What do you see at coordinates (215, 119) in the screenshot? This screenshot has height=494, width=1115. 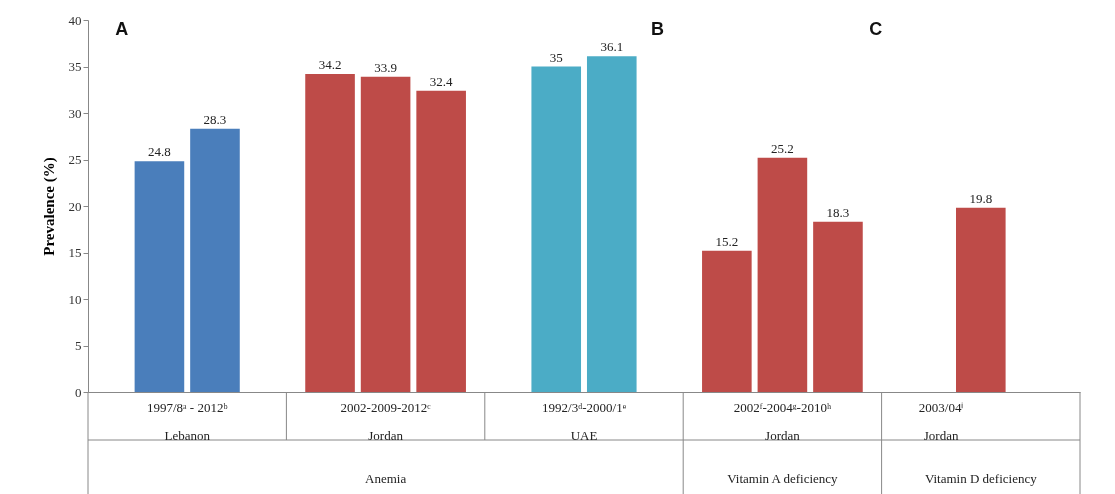 I see `data-label: 28.3` at bounding box center [215, 119].